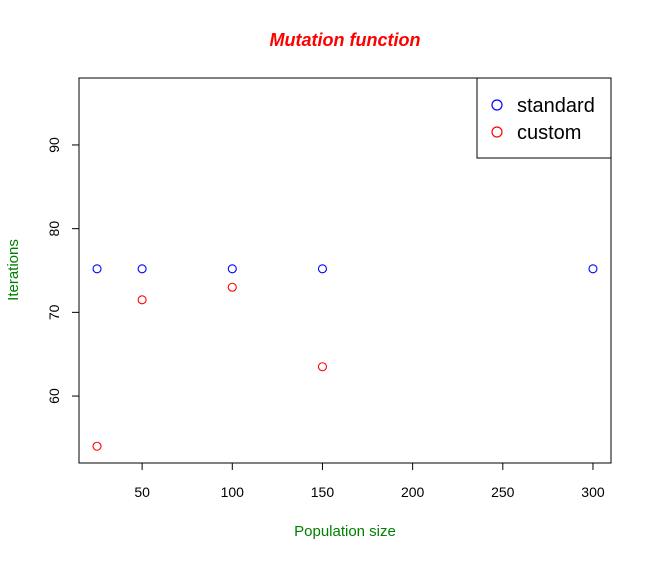  What do you see at coordinates (63, 270) in the screenshot?
I see `y-axis: 60 70 80 90` at bounding box center [63, 270].